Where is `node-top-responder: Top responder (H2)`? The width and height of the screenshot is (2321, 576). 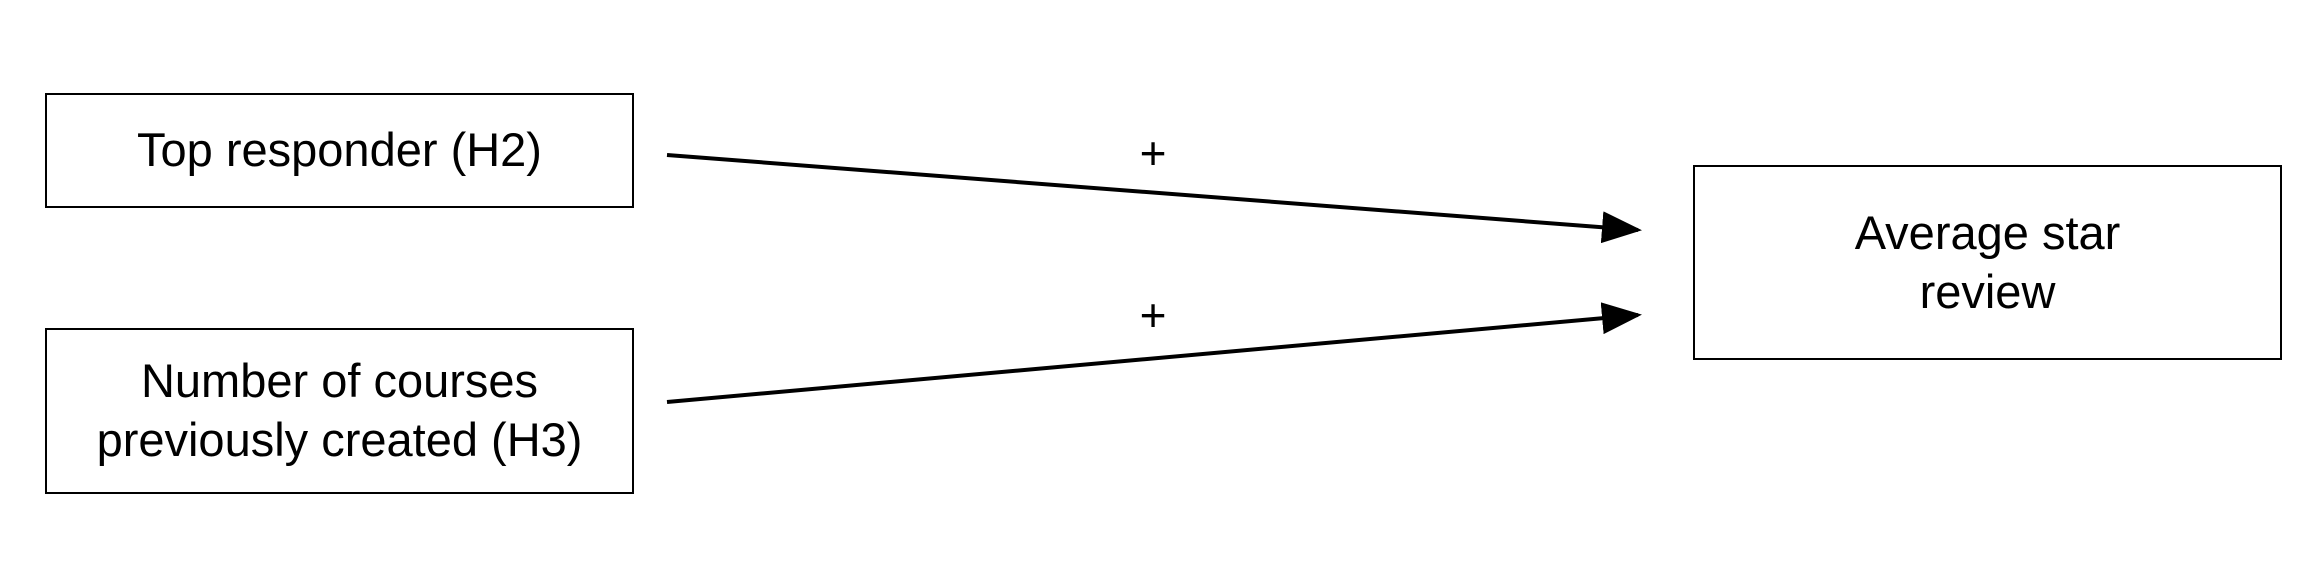
node-top-responder: Top responder (H2) is located at coordinates (339, 150).